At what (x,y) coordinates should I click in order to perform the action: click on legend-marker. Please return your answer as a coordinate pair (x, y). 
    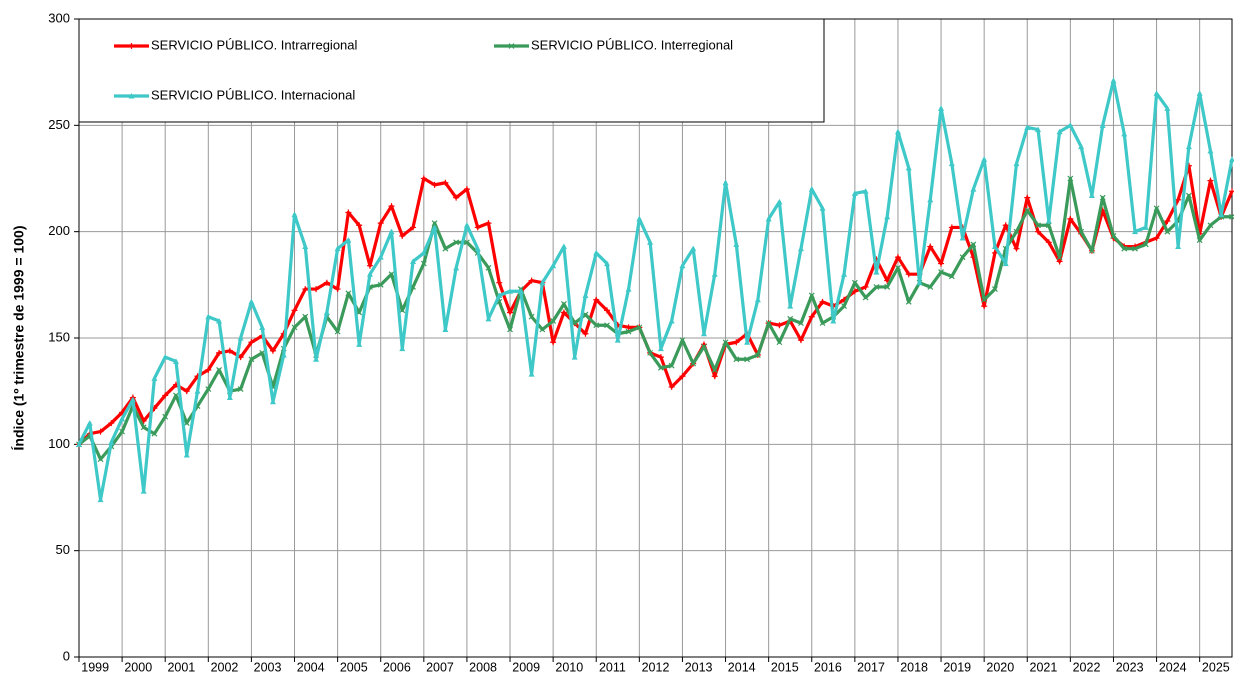
    Looking at the image, I should click on (511, 46).